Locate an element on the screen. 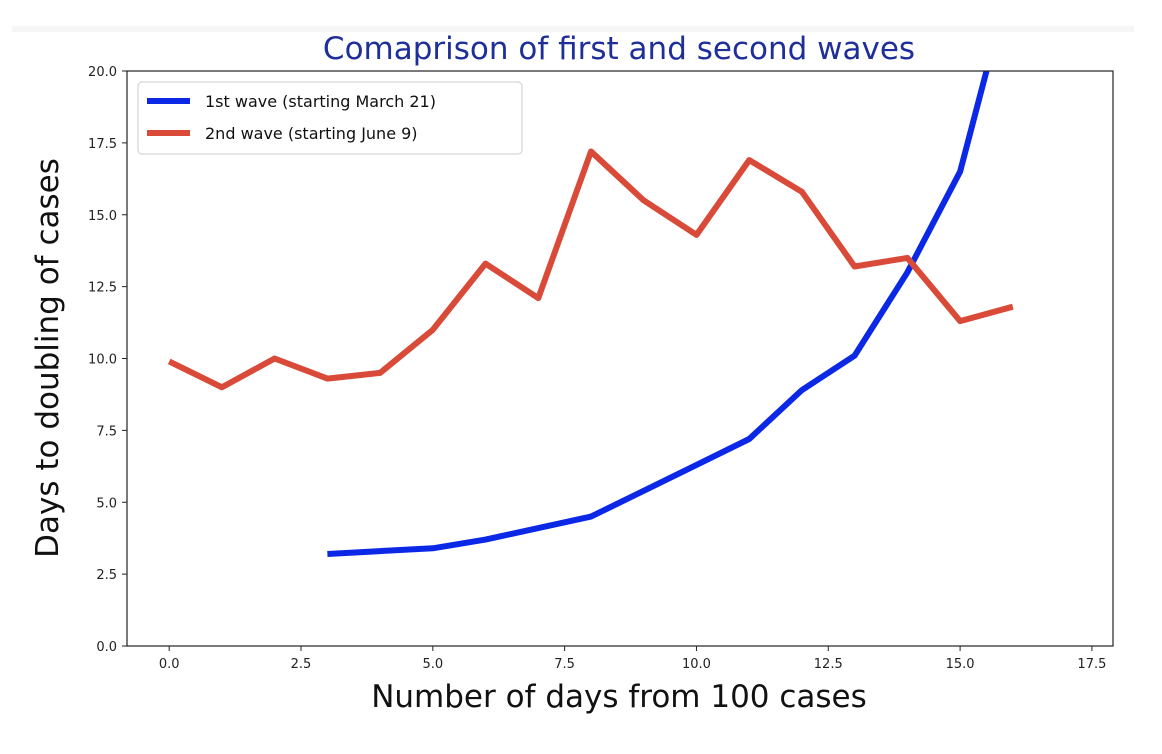 The width and height of the screenshot is (1162, 754). y-tick-label: 2.5 is located at coordinates (106, 575).